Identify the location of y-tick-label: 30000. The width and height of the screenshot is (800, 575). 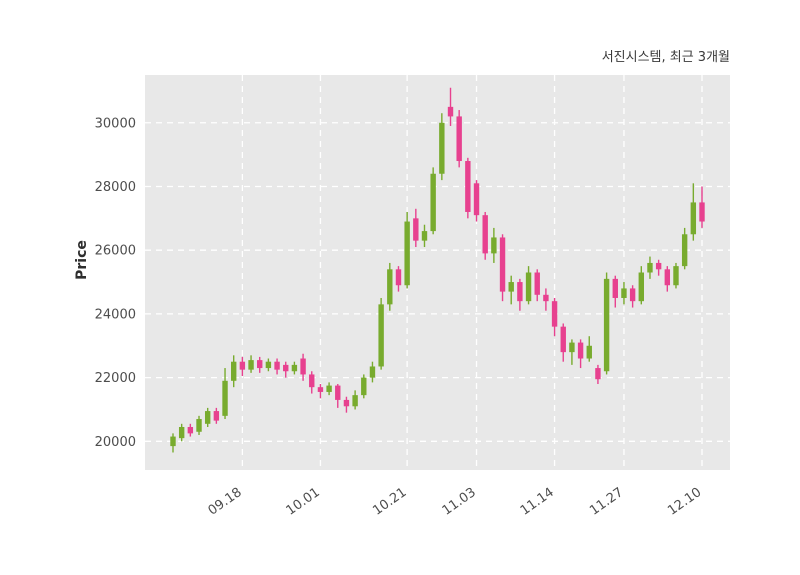
(115, 123).